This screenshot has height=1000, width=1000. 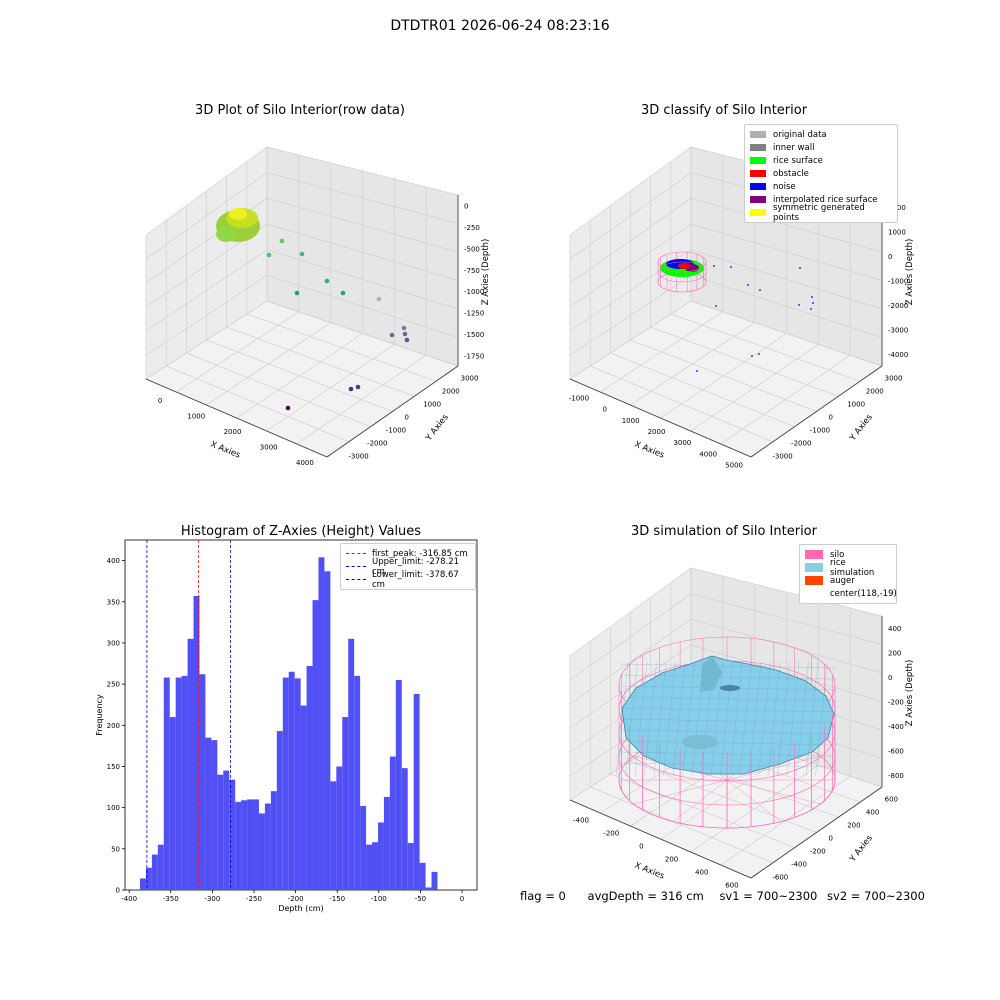 I want to click on p2-y-tick-label: 0, so click(x=831, y=418).